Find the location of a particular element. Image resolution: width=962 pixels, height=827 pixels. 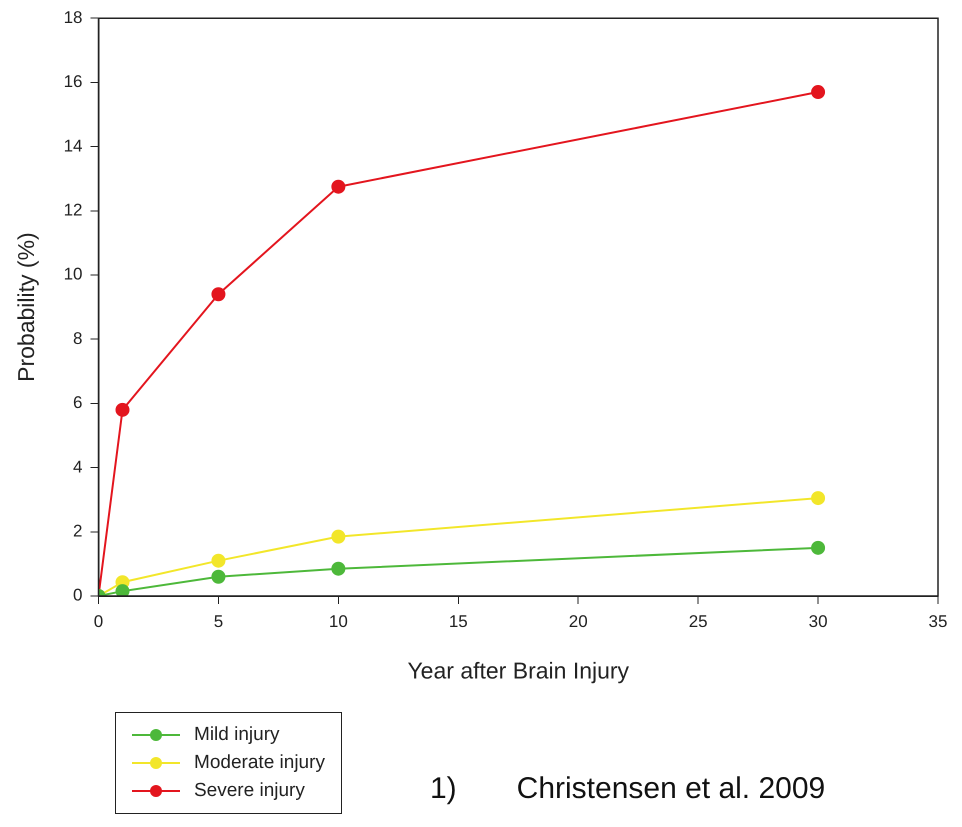

y-tick-label: 18 is located at coordinates (73, 17).